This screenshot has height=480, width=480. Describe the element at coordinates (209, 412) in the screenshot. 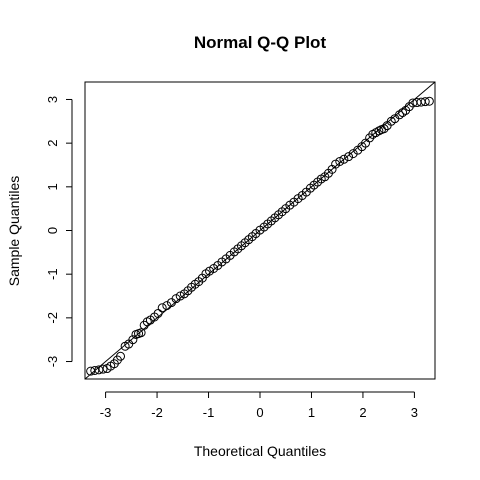

I see `x-tick-label: -1` at that location.